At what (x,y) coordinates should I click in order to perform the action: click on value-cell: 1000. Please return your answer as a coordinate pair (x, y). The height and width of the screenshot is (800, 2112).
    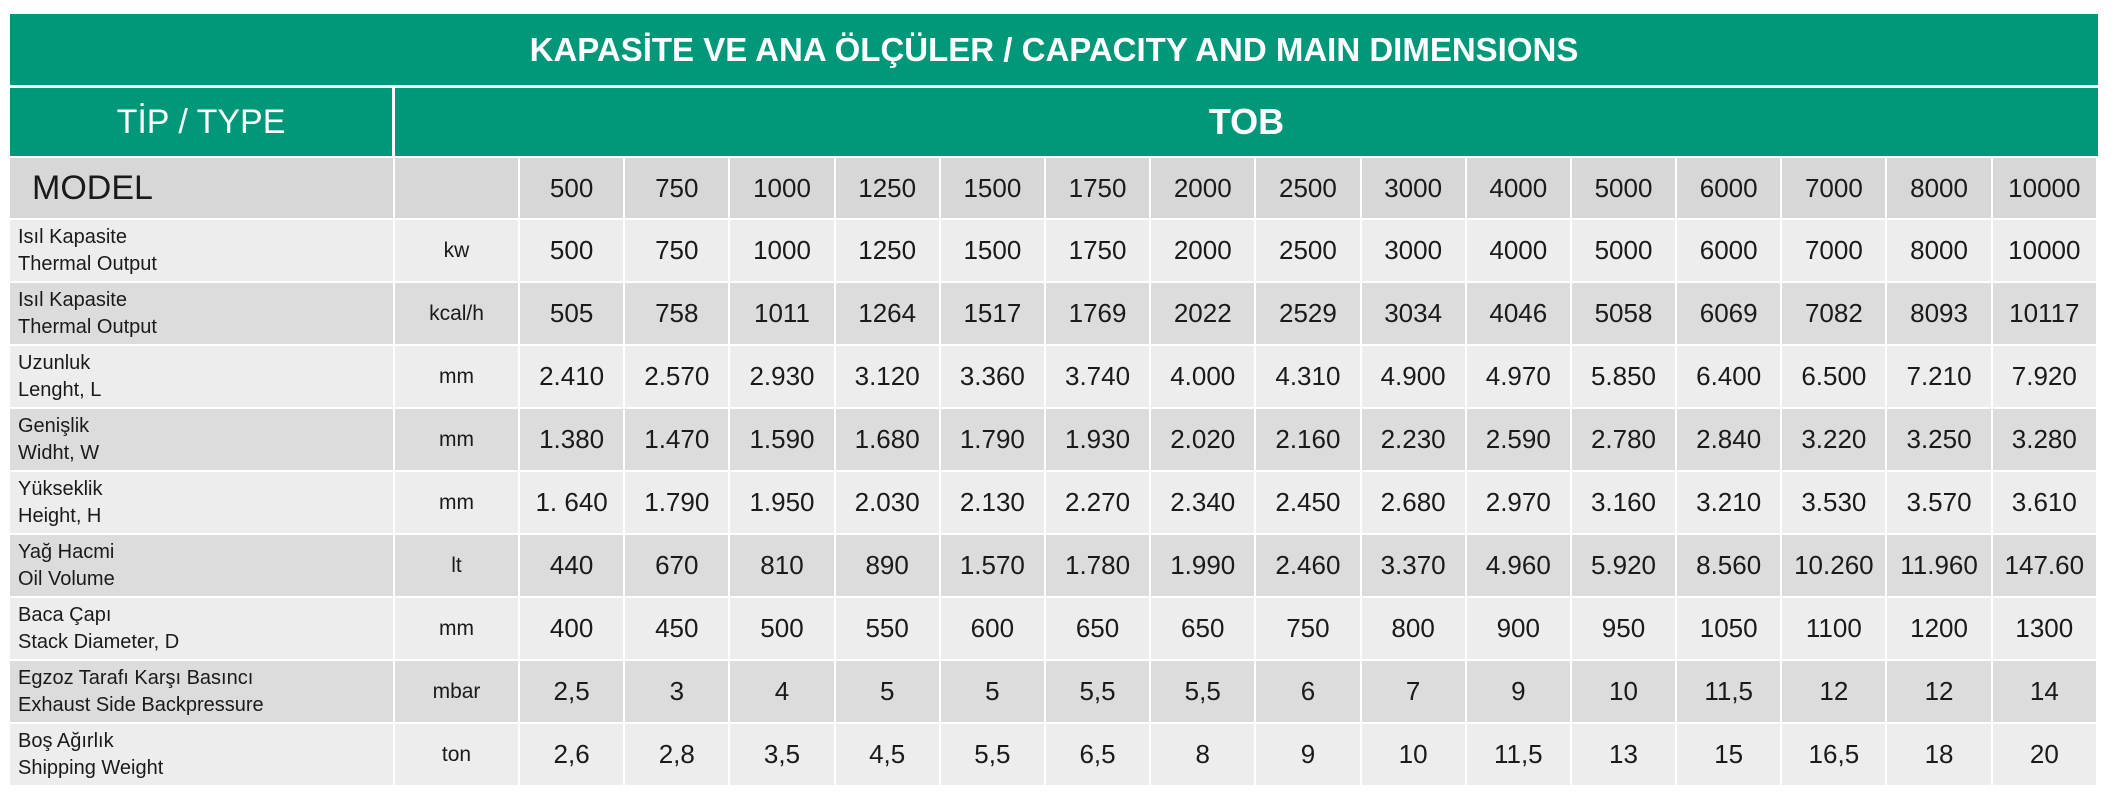
    Looking at the image, I should click on (783, 251).